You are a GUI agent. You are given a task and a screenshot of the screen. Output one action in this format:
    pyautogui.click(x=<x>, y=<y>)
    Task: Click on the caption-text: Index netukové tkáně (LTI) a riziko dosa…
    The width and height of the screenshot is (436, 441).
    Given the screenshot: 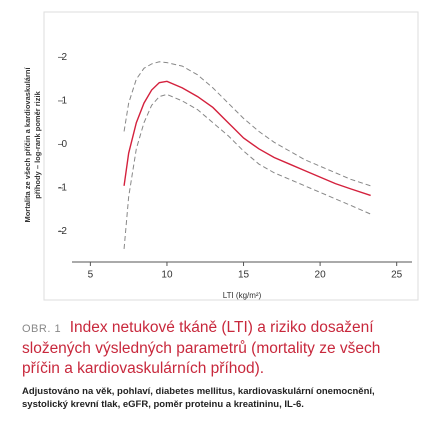 What is the action you would take?
    pyautogui.click(x=201, y=348)
    